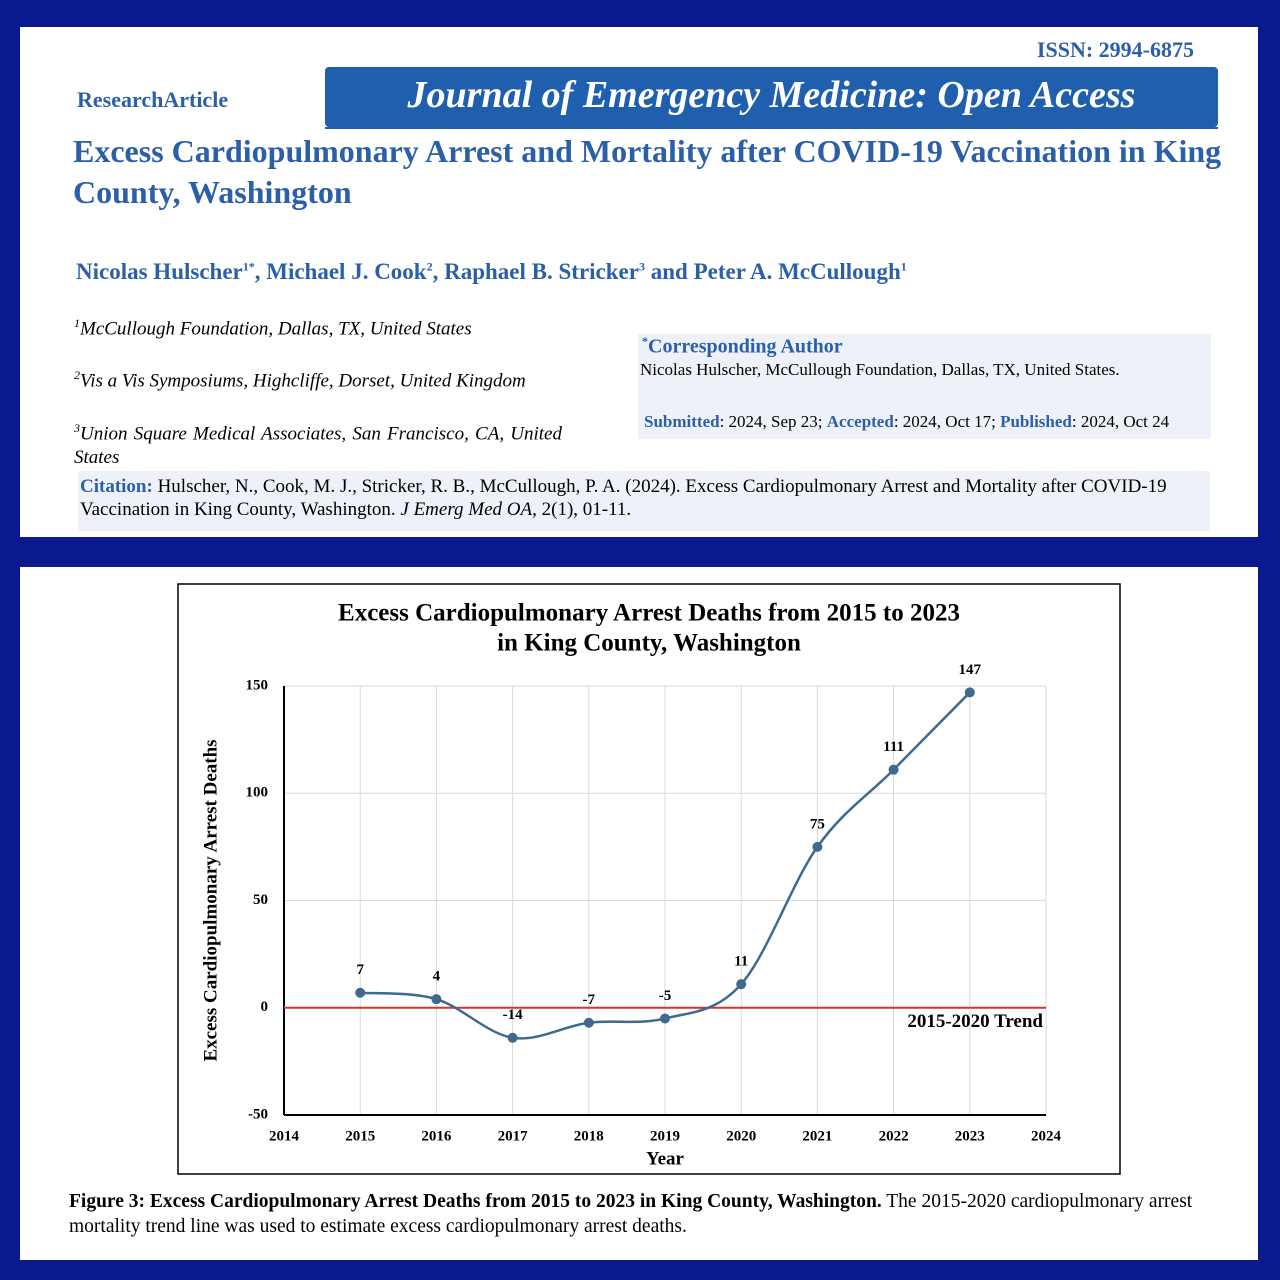 Image resolution: width=1280 pixels, height=1280 pixels. Describe the element at coordinates (257, 793) in the screenshot. I see `y-tick-label: 100` at that location.